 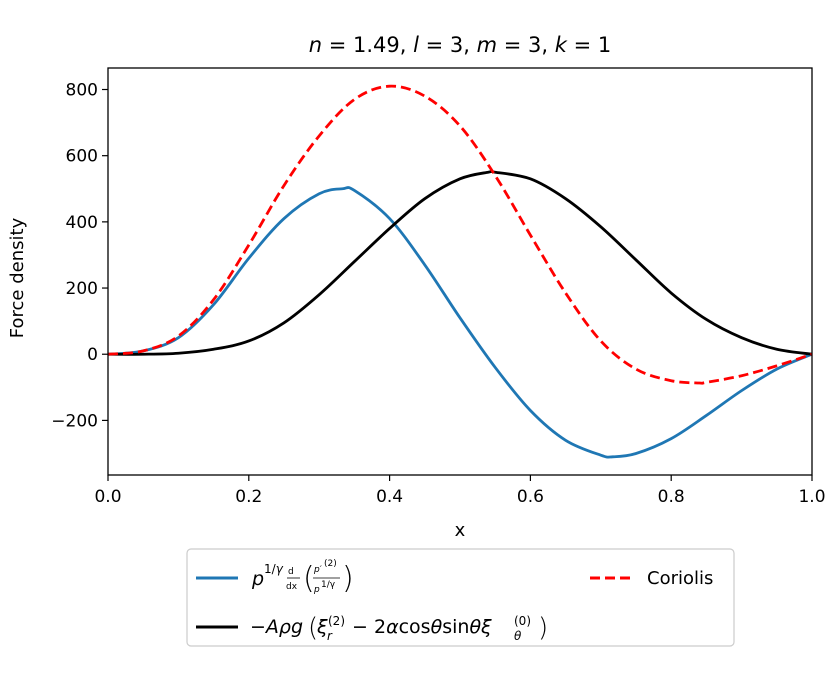 What do you see at coordinates (416, 45) in the screenshot?
I see `title-l-symbol: l` at bounding box center [416, 45].